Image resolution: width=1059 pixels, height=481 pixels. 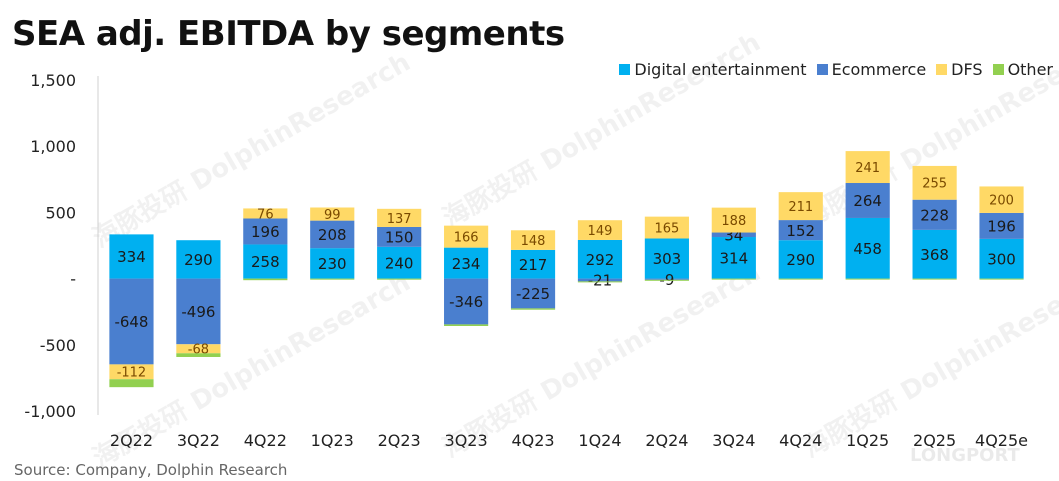 What do you see at coordinates (60, 212) in the screenshot?
I see `y-tick-label: 500` at bounding box center [60, 212].